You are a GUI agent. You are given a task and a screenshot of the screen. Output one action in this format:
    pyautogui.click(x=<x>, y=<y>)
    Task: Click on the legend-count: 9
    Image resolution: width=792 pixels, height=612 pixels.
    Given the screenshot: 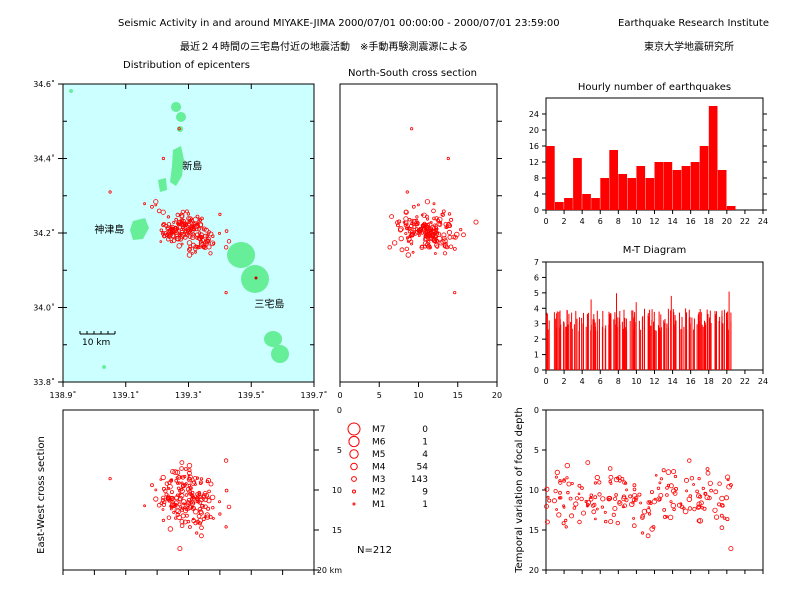 What is the action you would take?
    pyautogui.click(x=425, y=493)
    